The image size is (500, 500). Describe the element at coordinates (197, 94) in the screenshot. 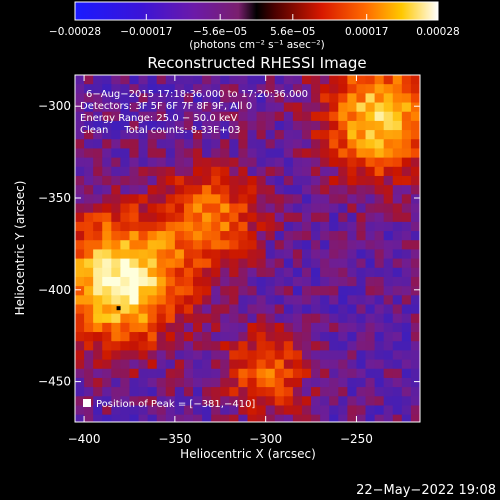

I see `annotation-time-range: 6−Aug−2015 17:18:36.000 to 17:20:36.000` at that location.